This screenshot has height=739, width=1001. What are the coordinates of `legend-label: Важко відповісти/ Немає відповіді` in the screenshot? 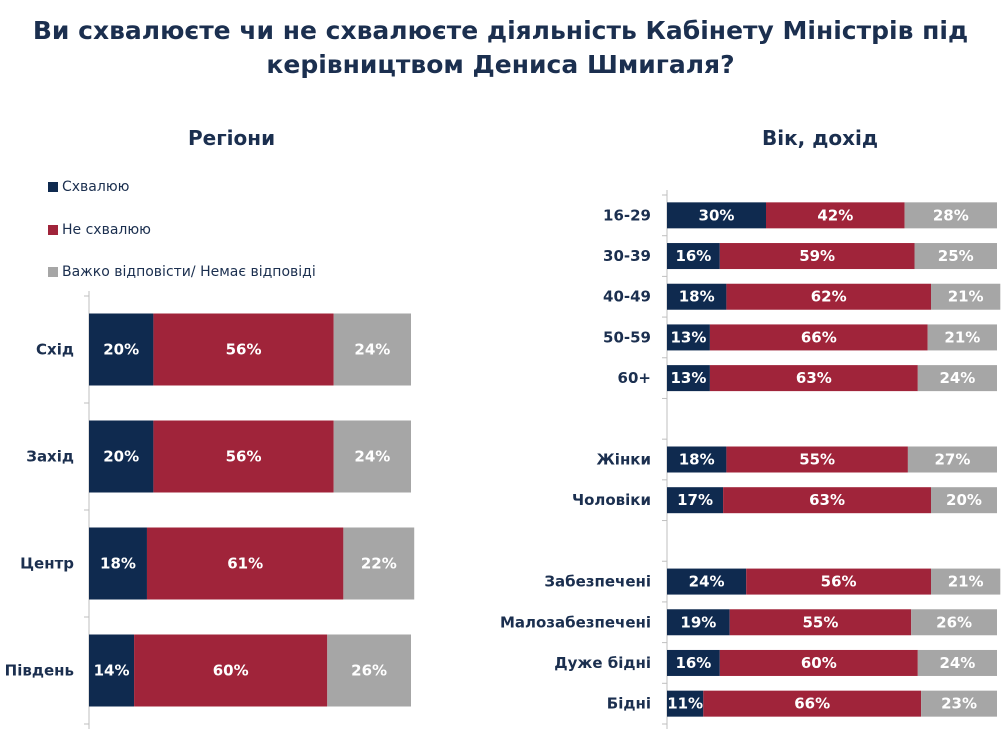 It's located at (189, 272).